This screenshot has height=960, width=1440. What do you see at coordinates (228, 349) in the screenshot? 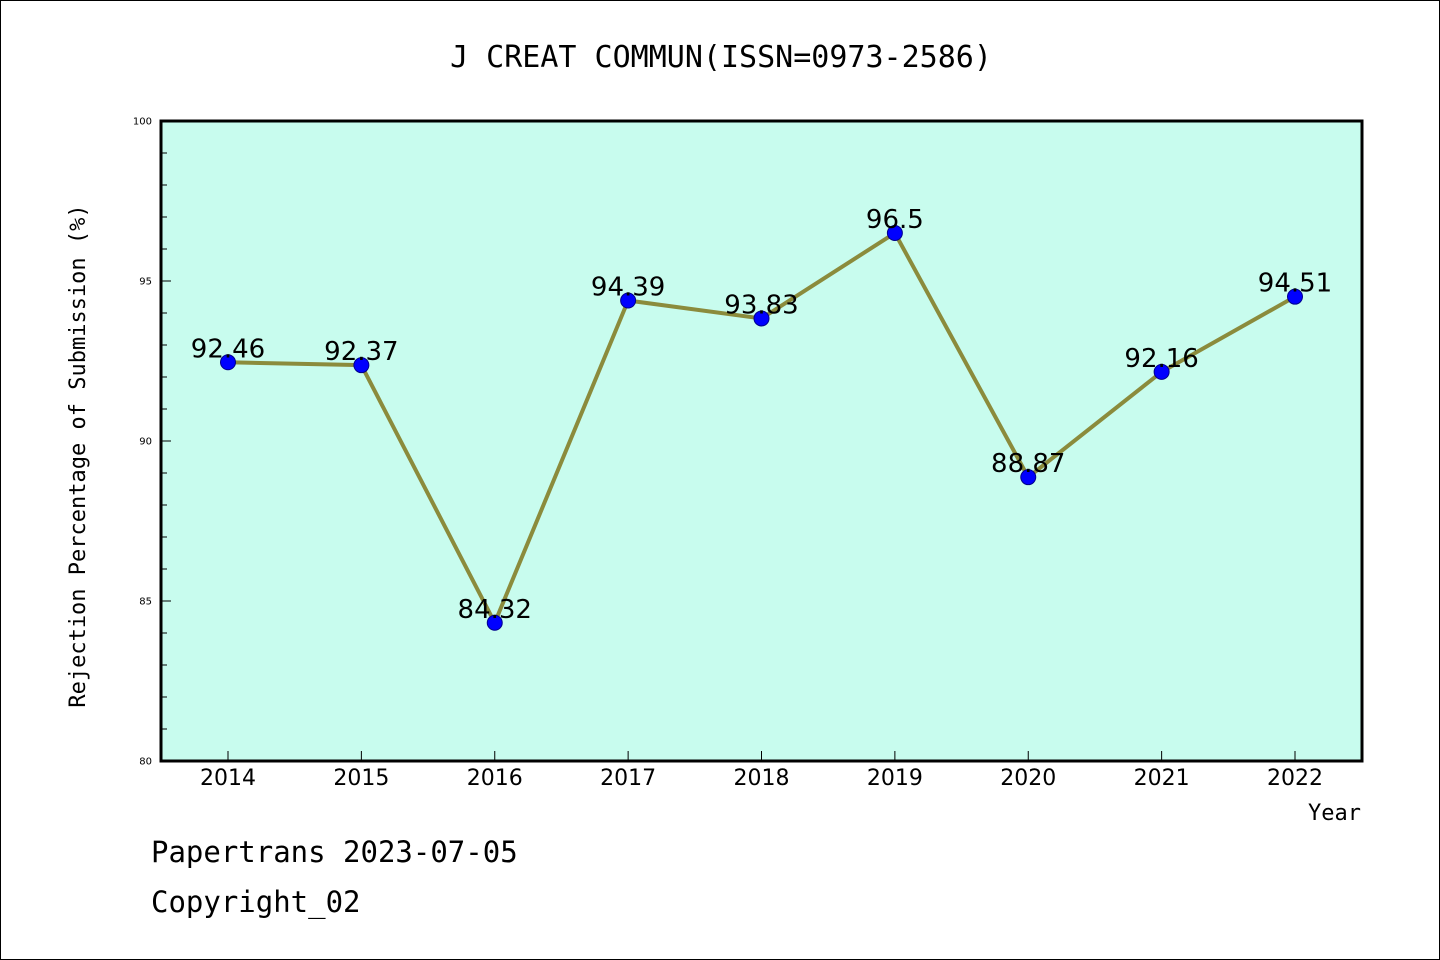
I see `data-label: 92.46` at bounding box center [228, 349].